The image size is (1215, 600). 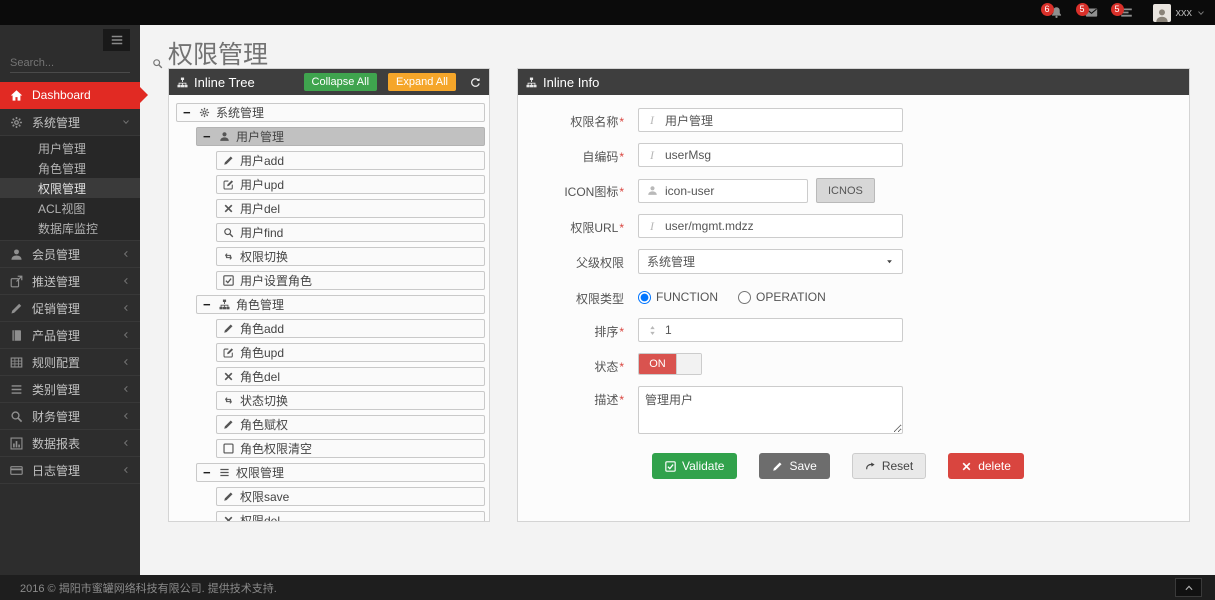 What do you see at coordinates (783, 120) in the screenshot?
I see `field-input-权限名称` at bounding box center [783, 120].